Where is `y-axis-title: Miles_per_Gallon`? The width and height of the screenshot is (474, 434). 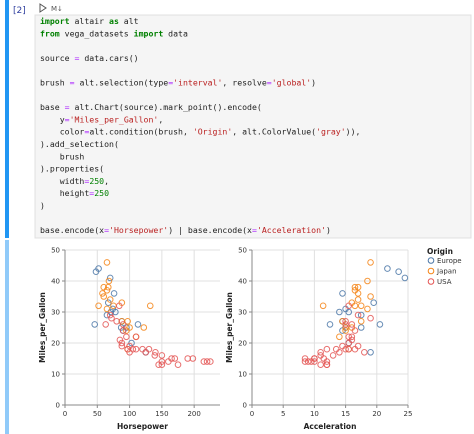 y-axis-title: Miles_per_Gallon is located at coordinates (229, 327).